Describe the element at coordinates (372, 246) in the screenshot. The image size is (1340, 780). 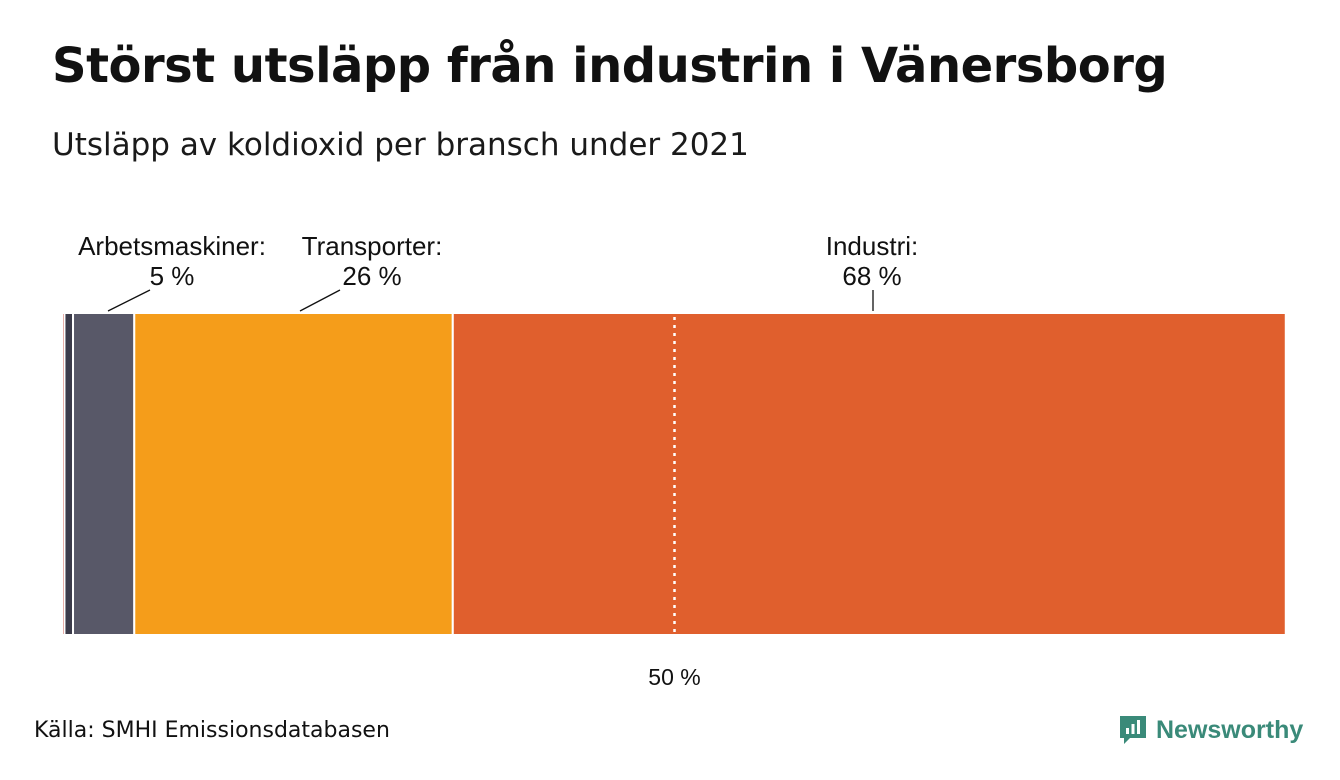
I see `segment-label-transporter: Transporter:` at that location.